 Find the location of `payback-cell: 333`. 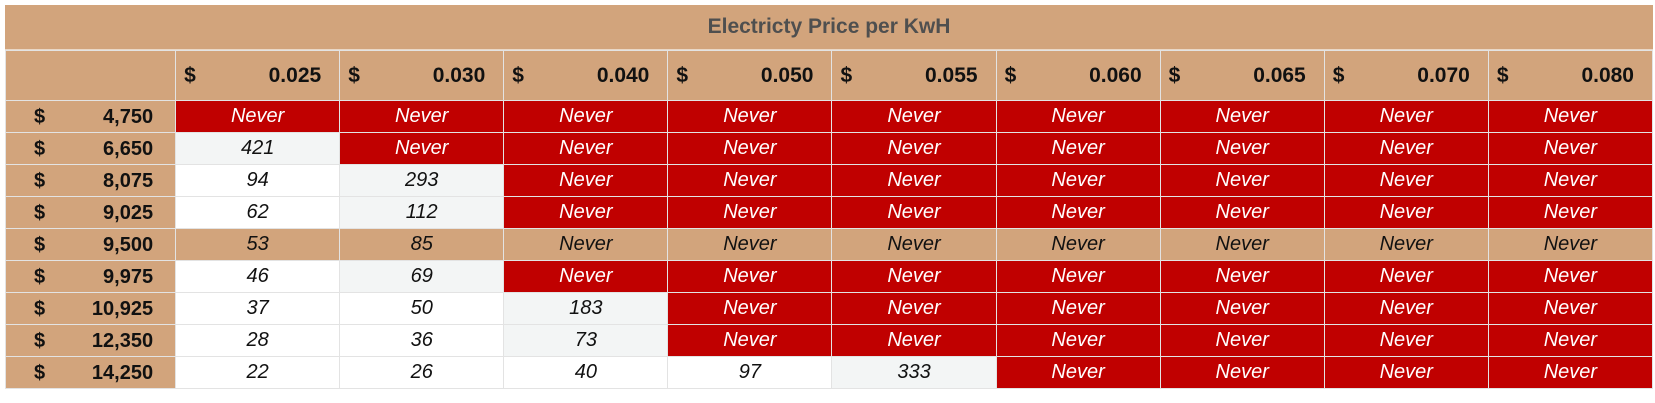

payback-cell: 333 is located at coordinates (914, 372).